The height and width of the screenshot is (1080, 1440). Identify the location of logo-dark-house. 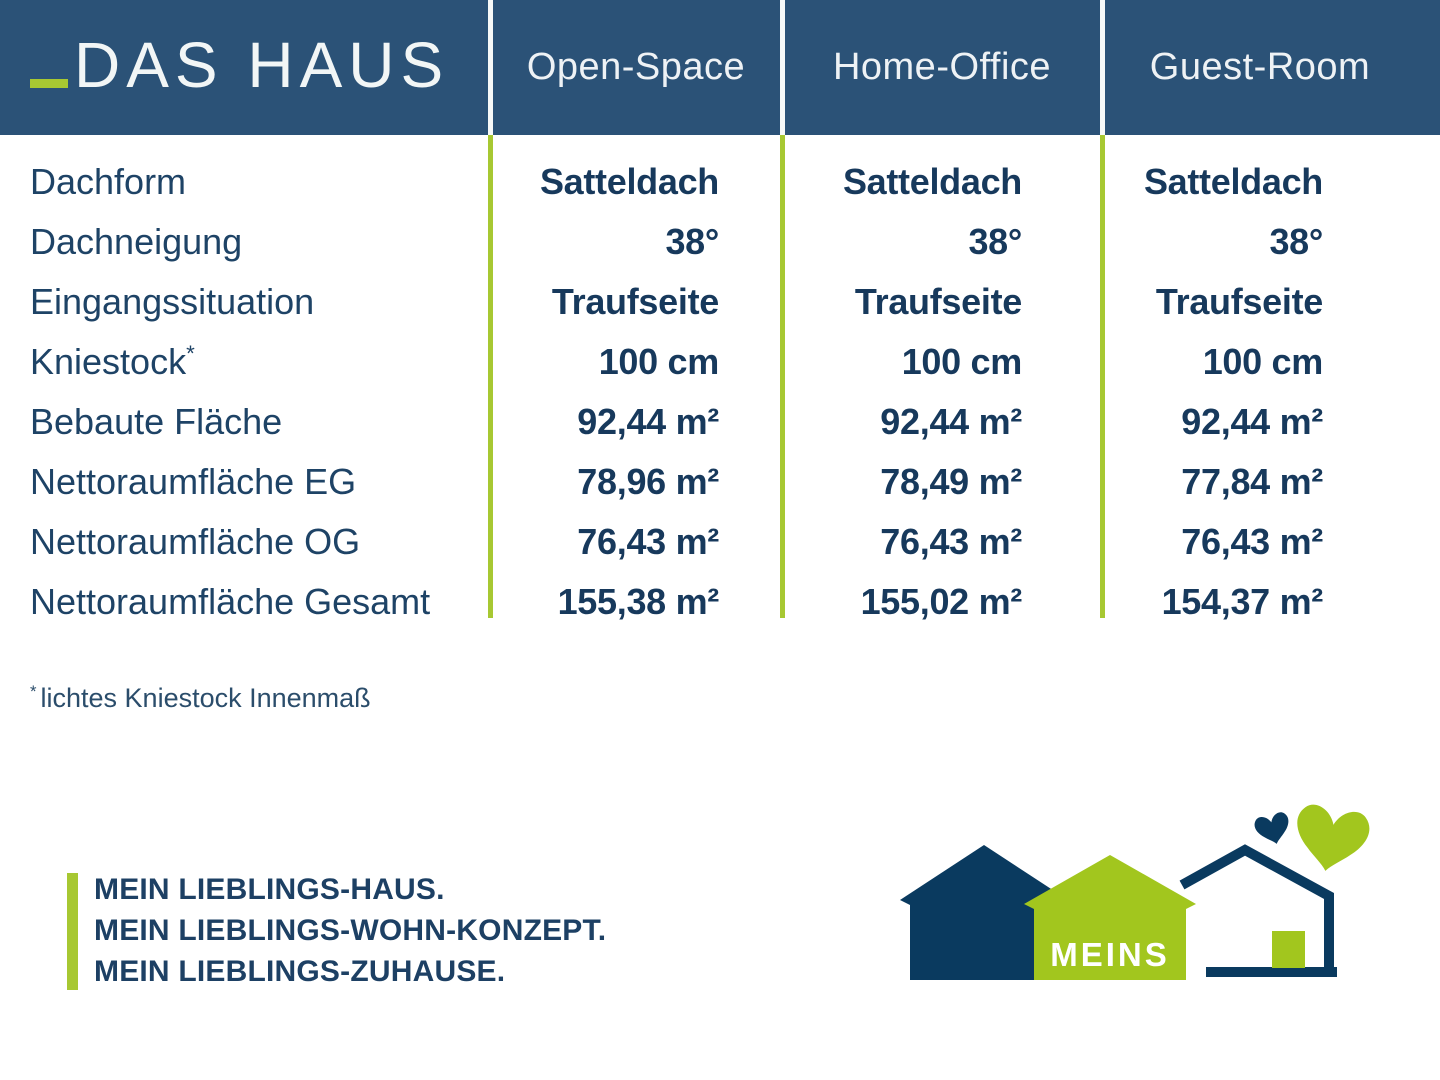
(984, 912).